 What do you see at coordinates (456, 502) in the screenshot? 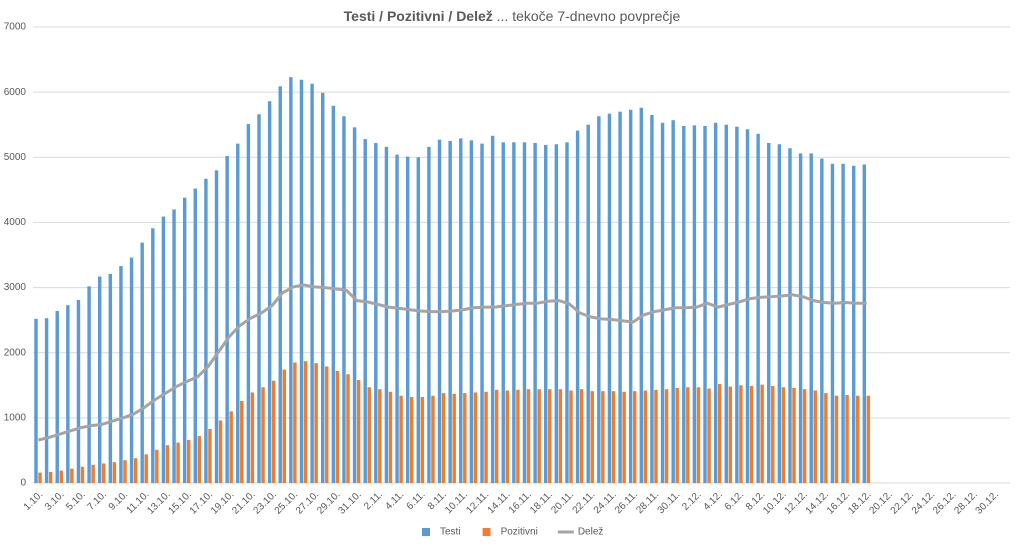
I see `x-tick-label: 10.11.` at bounding box center [456, 502].